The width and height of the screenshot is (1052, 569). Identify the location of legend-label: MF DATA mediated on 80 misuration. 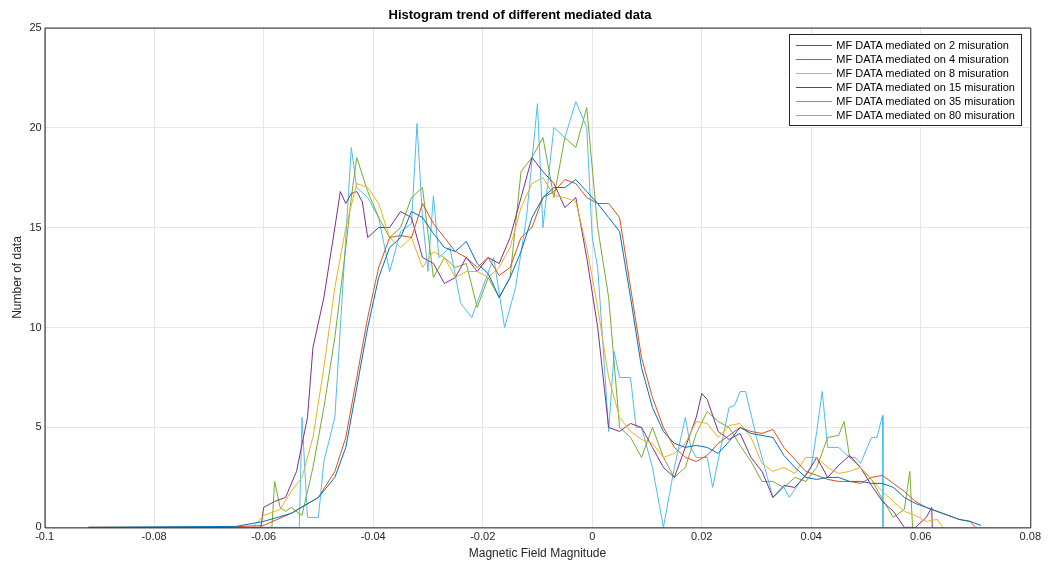
(925, 115).